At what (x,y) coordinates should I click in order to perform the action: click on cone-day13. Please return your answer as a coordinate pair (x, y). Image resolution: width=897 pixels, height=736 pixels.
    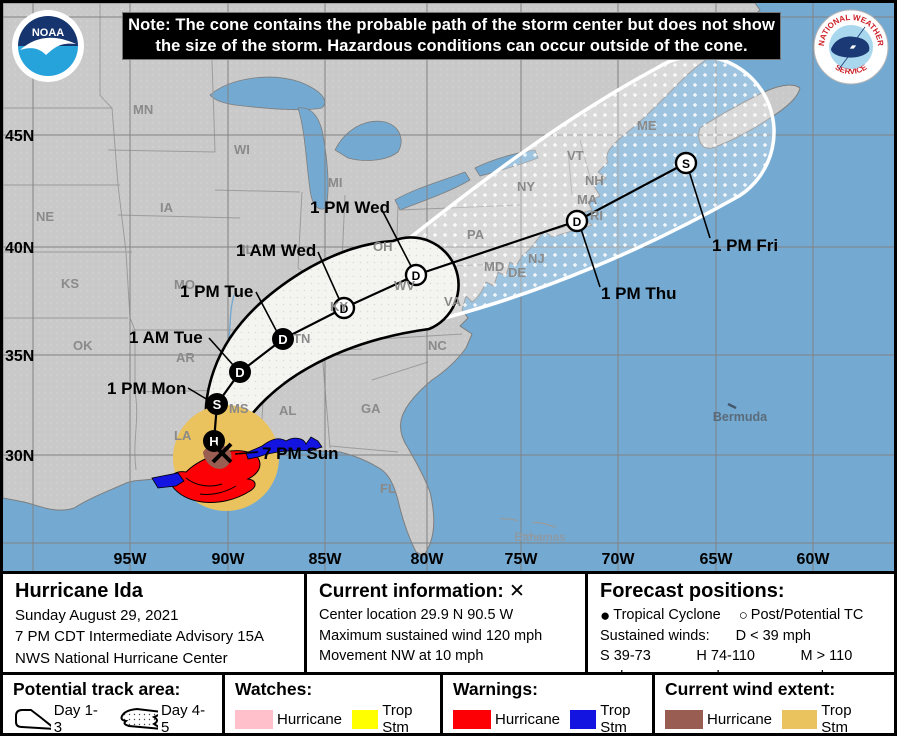
    Looking at the image, I should click on (332, 345).